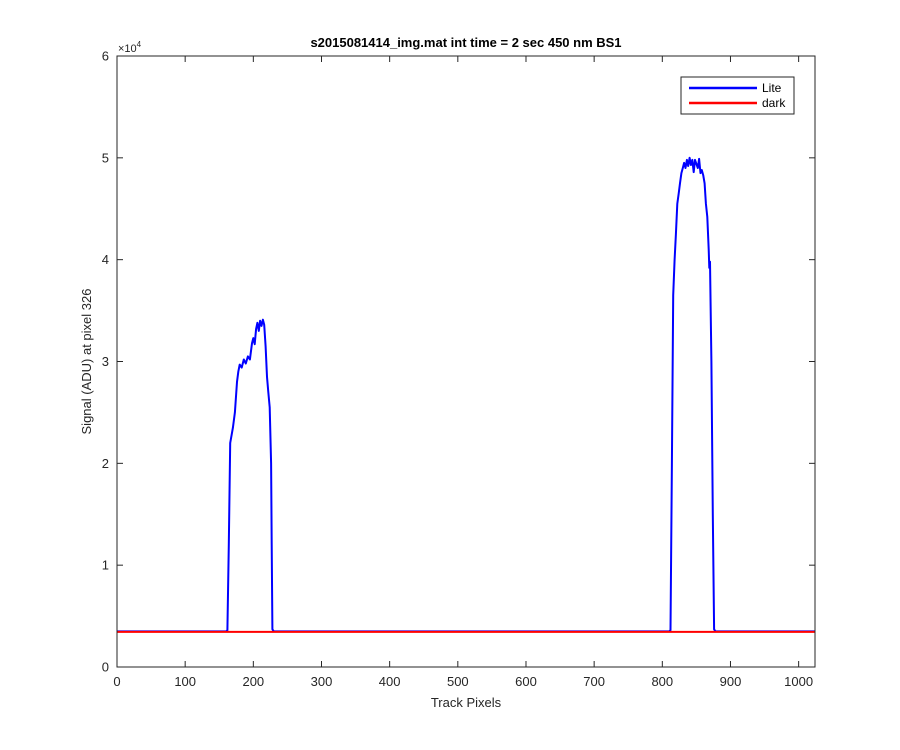 This screenshot has height=750, width=900. I want to click on y-tick-label: 4, so click(105, 259).